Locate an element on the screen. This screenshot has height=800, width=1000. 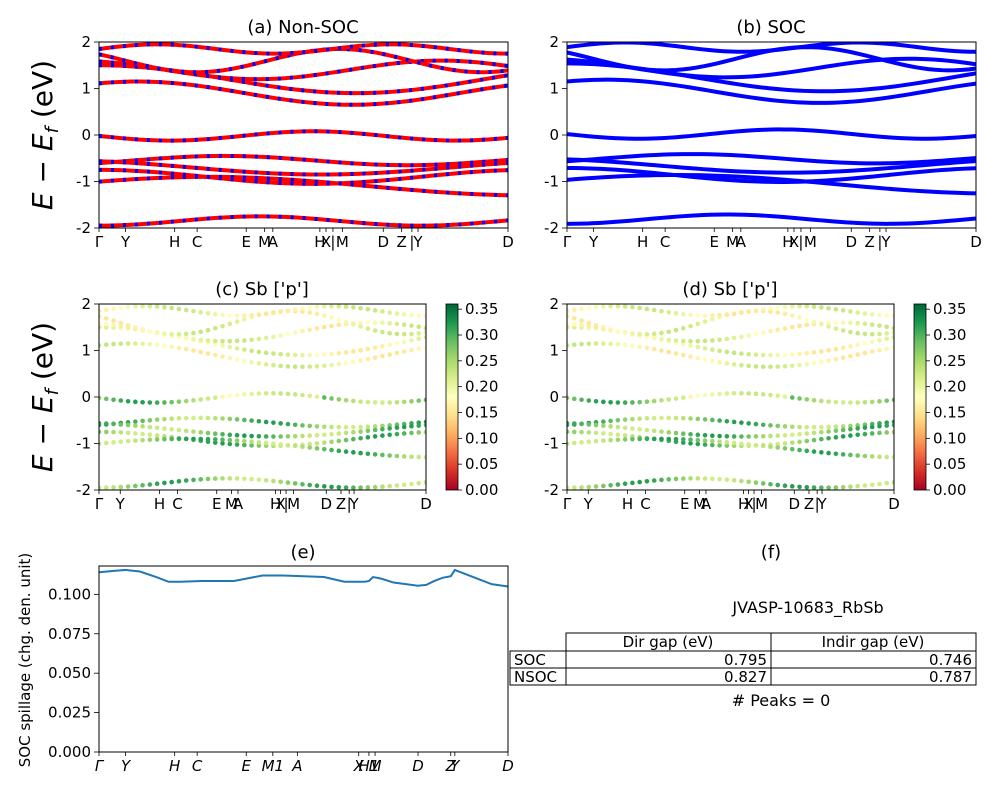
colorbar-tick-label: 0.00 is located at coordinates (481, 490).